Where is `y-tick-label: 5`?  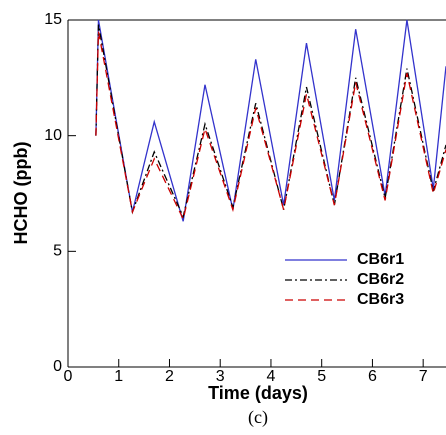 y-tick-label: 5 is located at coordinates (57, 251).